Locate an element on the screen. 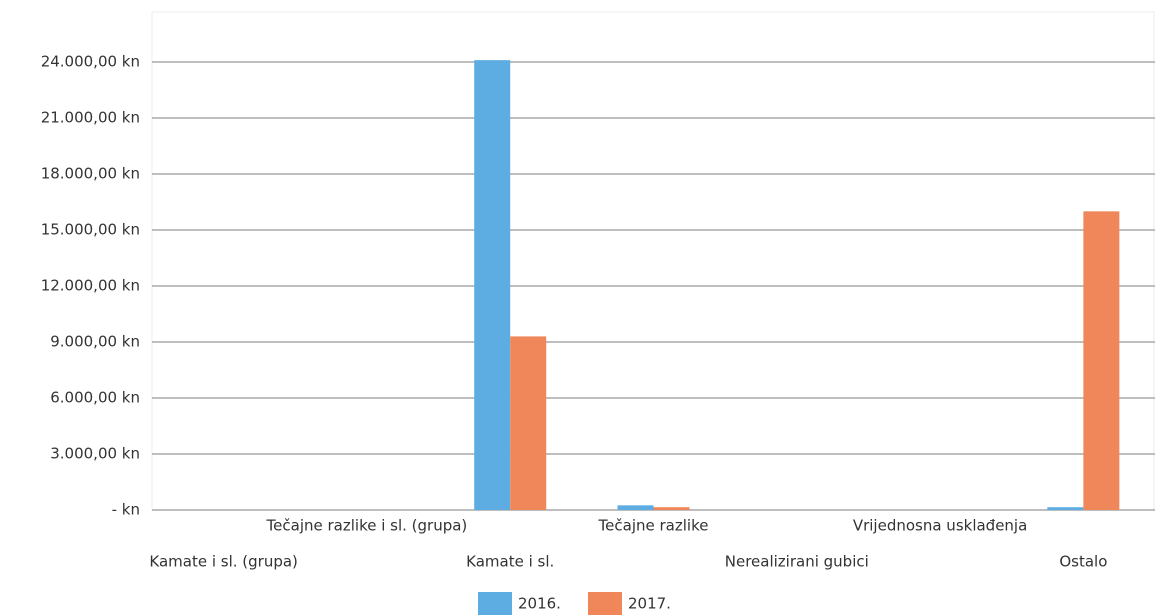 The height and width of the screenshot is (615, 1155). x-tick-label: Ostalo is located at coordinates (1083, 562).